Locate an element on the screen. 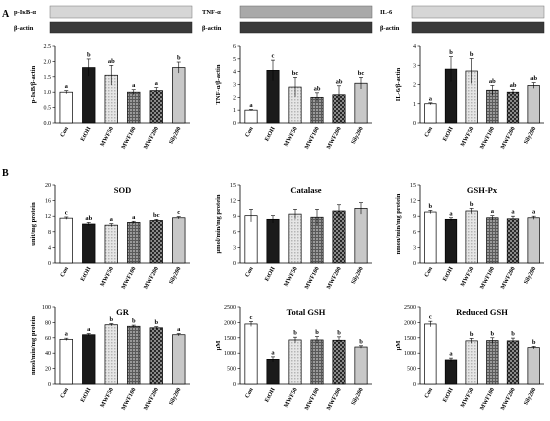  chart-title: Catalase is located at coordinates (305, 190).